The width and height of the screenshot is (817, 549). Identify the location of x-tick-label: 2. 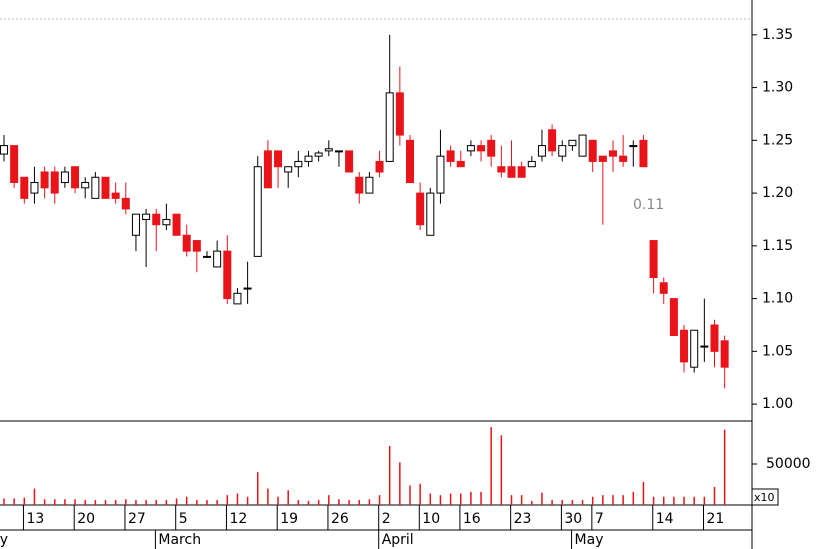
(386, 519).